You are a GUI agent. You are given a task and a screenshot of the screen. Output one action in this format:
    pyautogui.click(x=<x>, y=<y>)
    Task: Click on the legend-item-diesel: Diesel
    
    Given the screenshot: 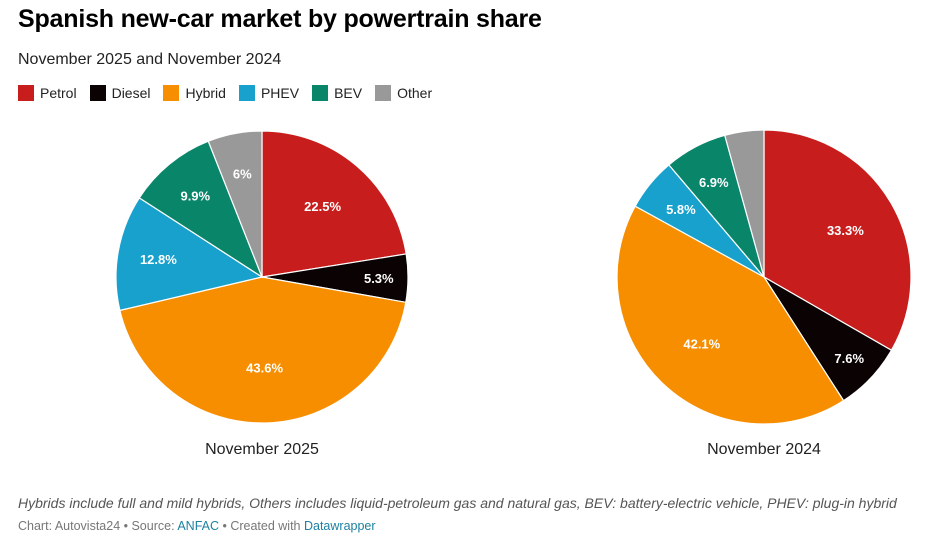 What is the action you would take?
    pyautogui.click(x=120, y=93)
    